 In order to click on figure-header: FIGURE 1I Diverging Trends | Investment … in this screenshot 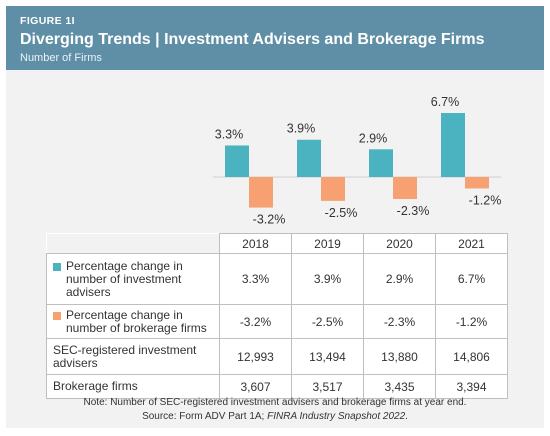, I will do `click(275, 38)`.